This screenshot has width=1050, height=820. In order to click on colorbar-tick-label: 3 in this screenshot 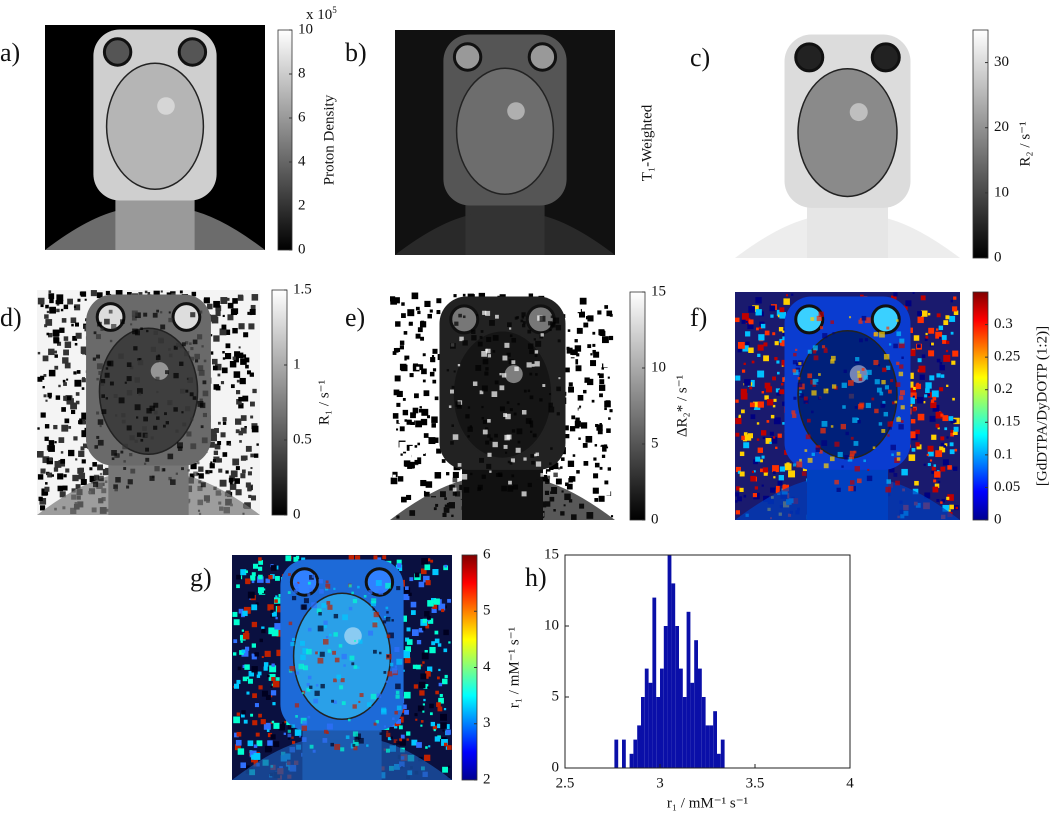, I will do `click(487, 723)`.